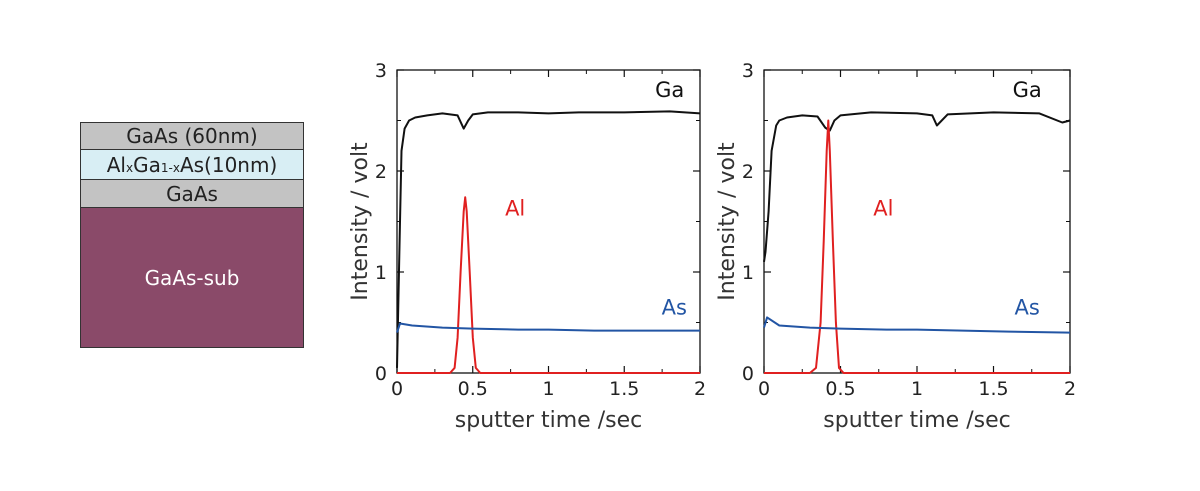  I want to click on chart-1-annotation-al: Al, so click(515, 208).